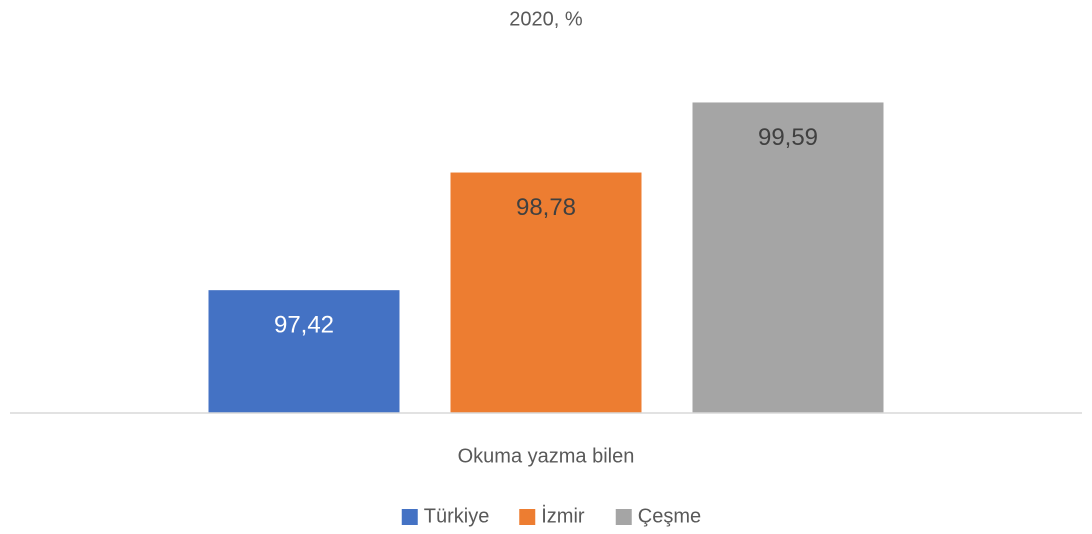  Describe the element at coordinates (457, 516) in the screenshot. I see `legend-label: Türkiye` at that location.